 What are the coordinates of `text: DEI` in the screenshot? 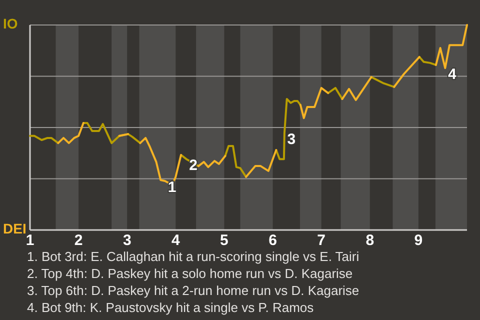 It's located at (14, 228).